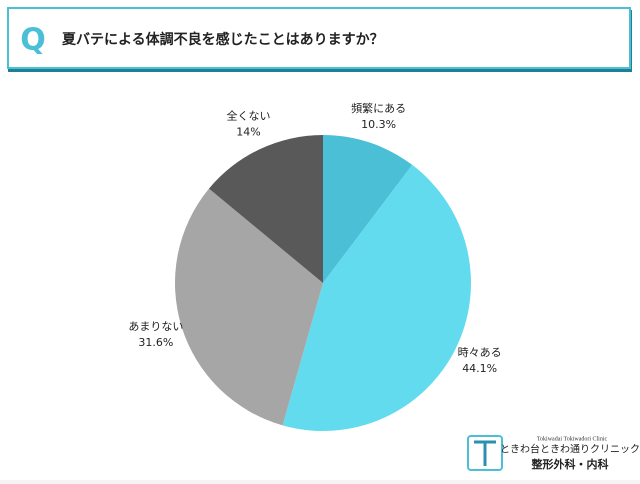 Image resolution: width=640 pixels, height=484 pixels. I want to click on header-badge: Q, so click(33, 40).